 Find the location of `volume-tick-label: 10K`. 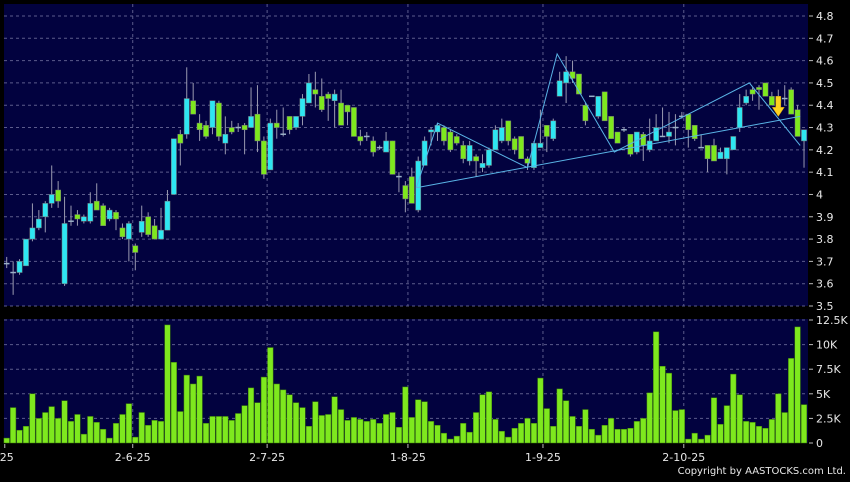

volume-tick-label: 10K is located at coordinates (827, 345).